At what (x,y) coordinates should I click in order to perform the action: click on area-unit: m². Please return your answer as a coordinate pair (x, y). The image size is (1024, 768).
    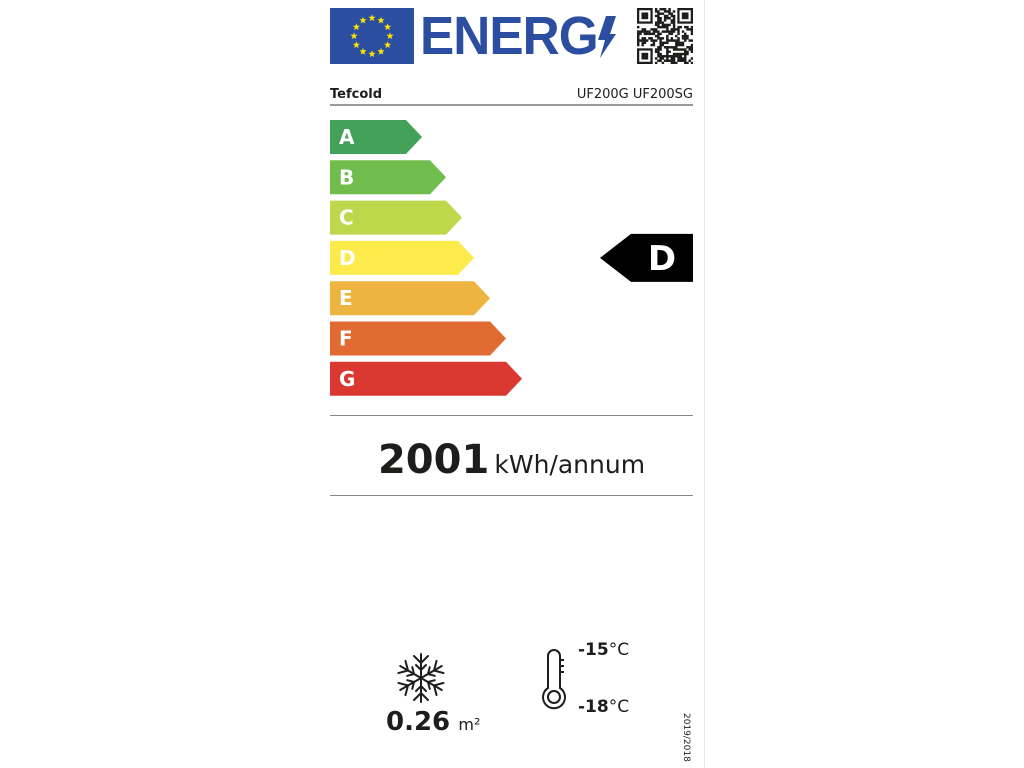
    Looking at the image, I should click on (469, 724).